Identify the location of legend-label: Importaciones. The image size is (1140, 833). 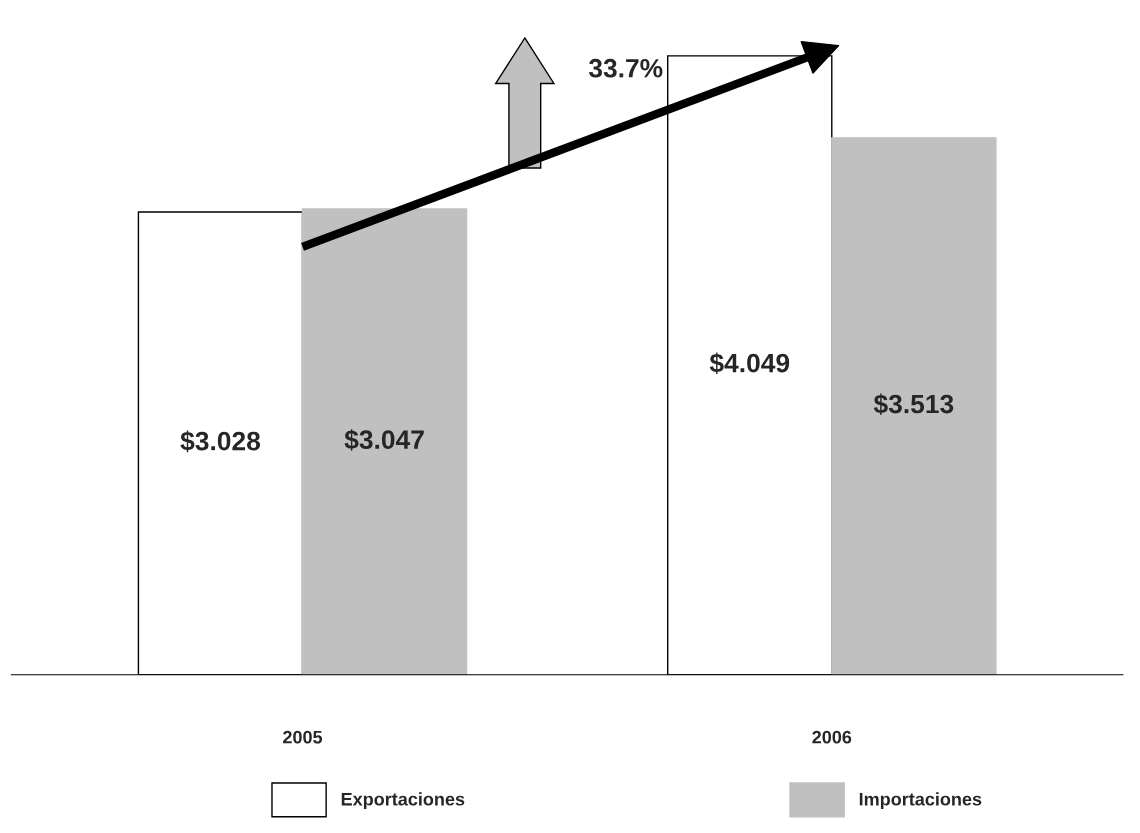
(920, 801).